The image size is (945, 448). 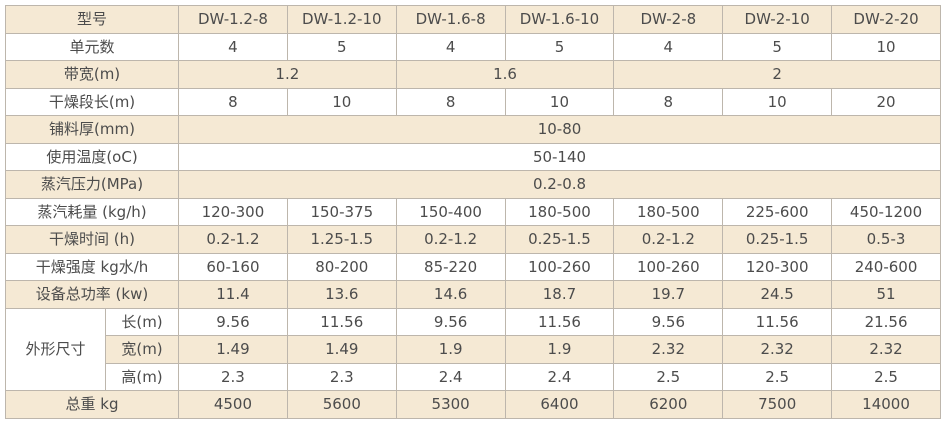 I want to click on value-cell: 51, so click(x=886, y=294).